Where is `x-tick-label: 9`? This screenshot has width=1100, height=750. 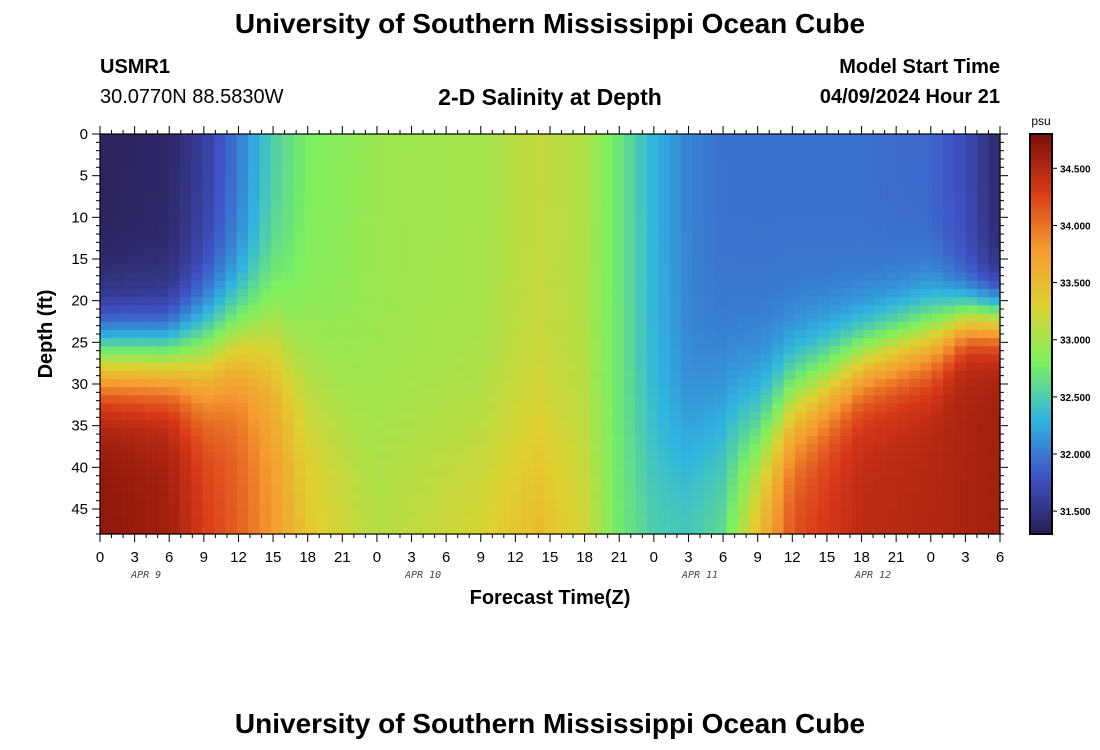
x-tick-label: 9 is located at coordinates (758, 557).